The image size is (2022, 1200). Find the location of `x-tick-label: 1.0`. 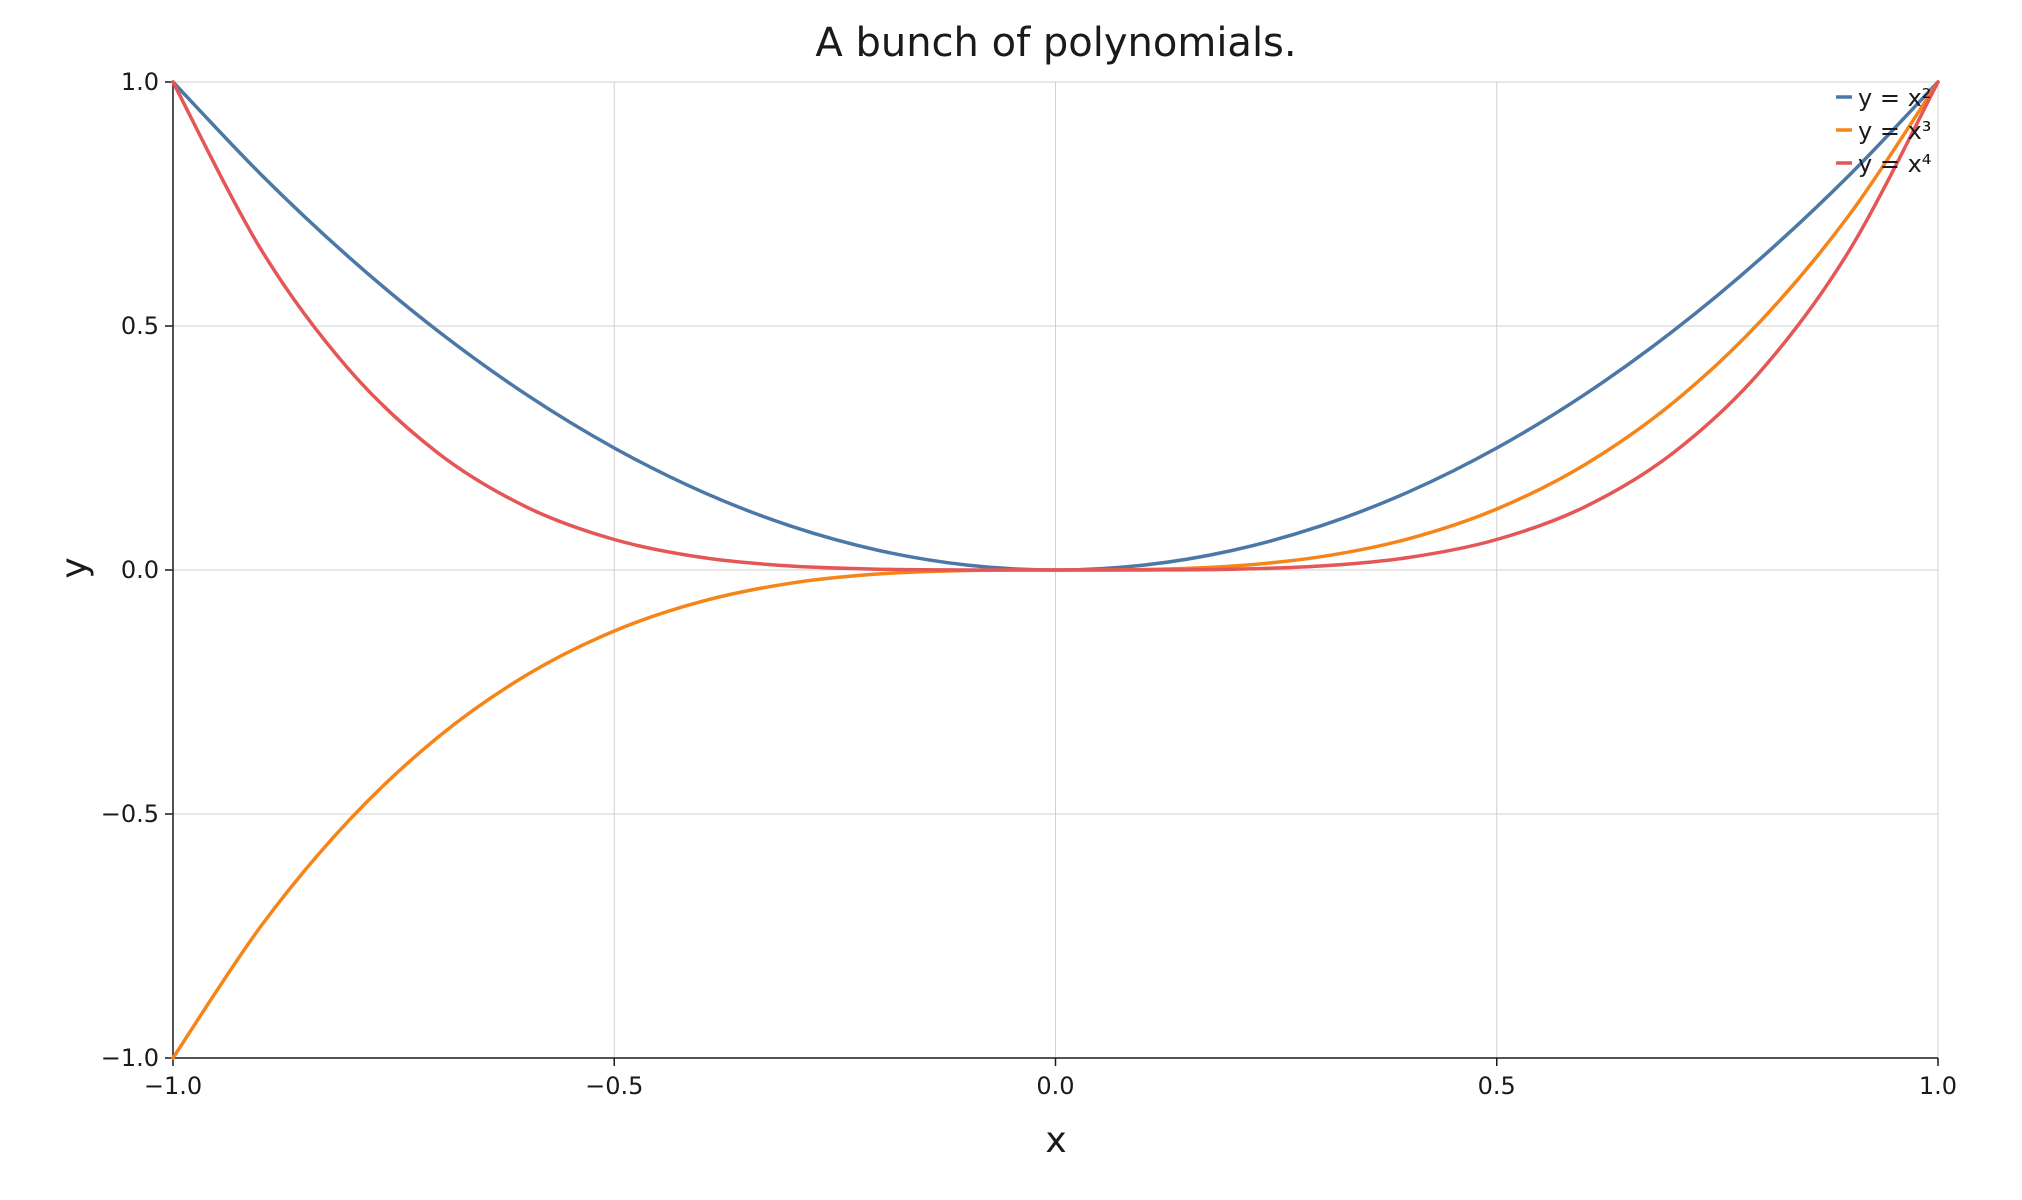

x-tick-label: 1.0 is located at coordinates (1938, 1086).